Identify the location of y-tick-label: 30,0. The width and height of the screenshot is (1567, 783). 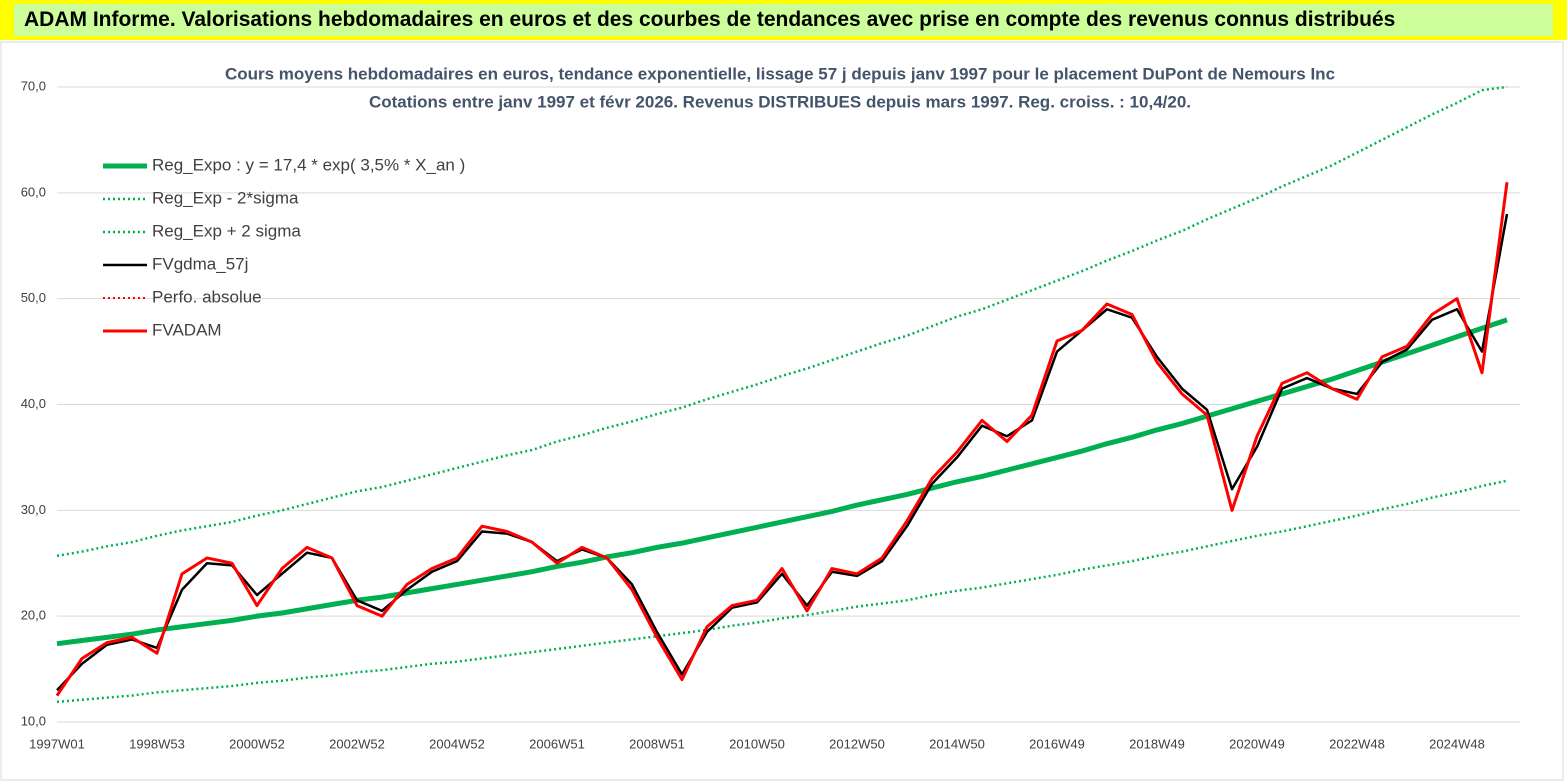
(33, 509).